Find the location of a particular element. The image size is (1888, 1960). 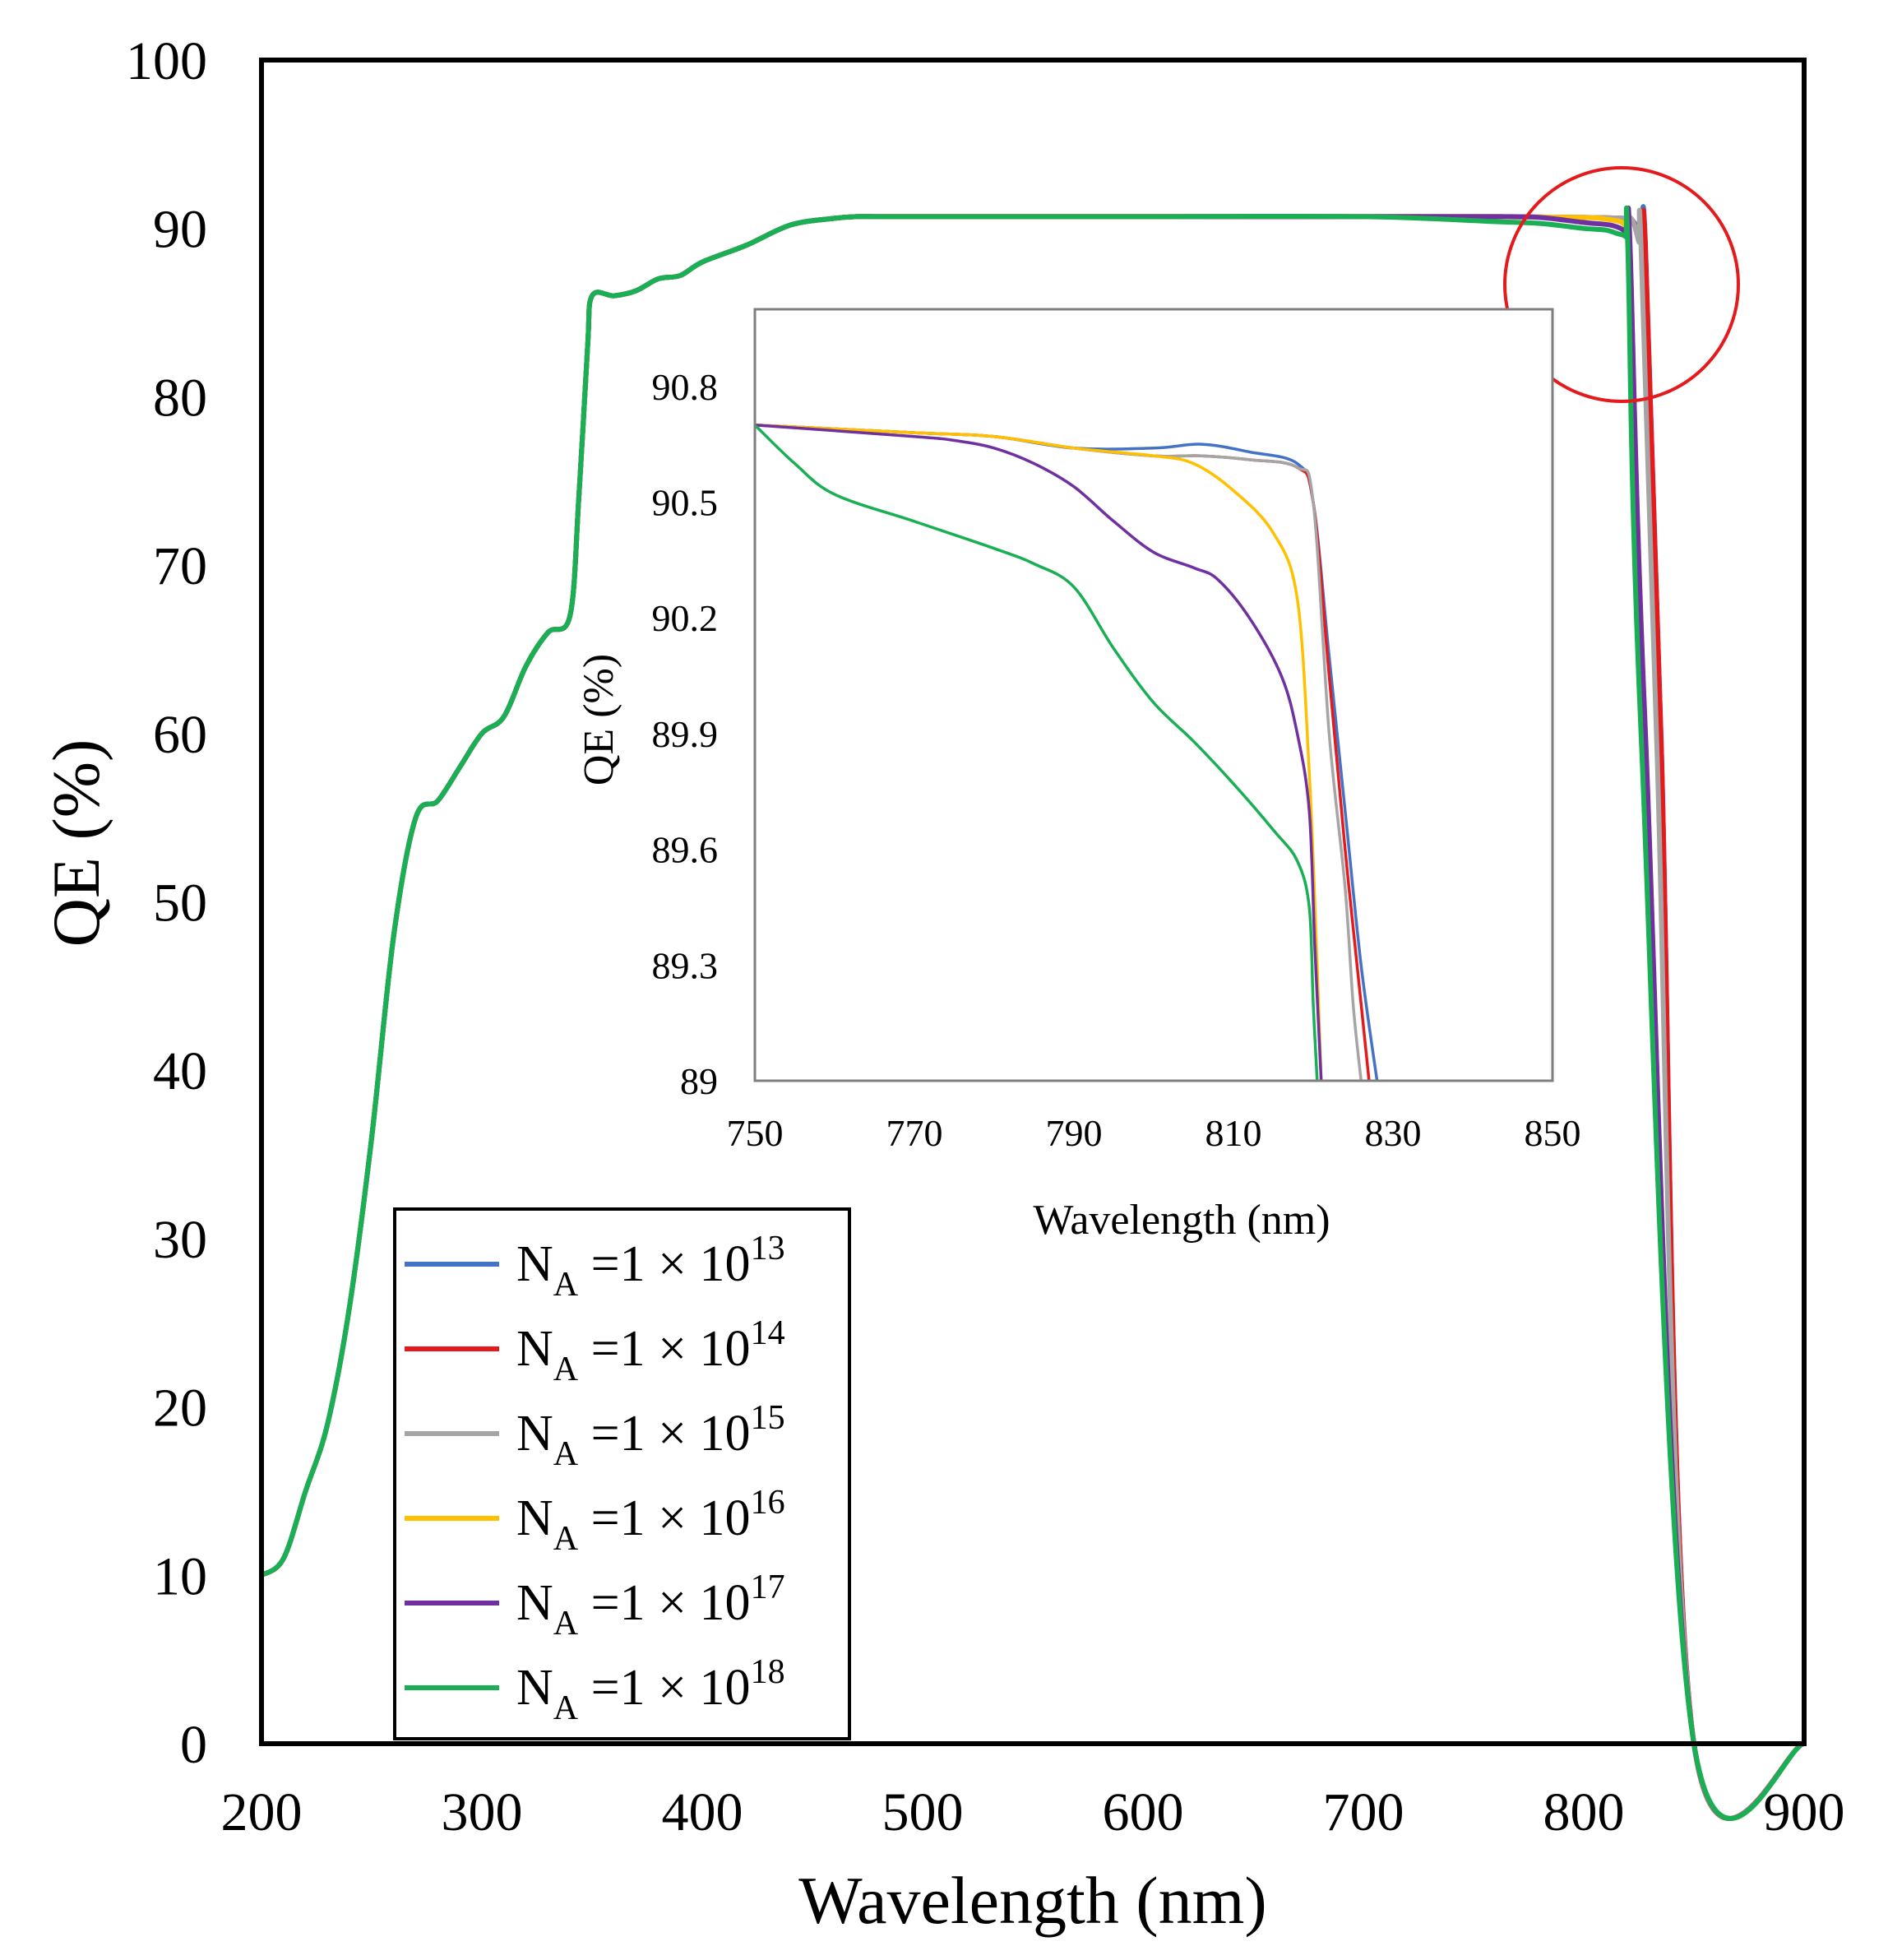

main-y-tick-labels: 0 10 20 30 40 50 60 70 80 90 100 is located at coordinates (166, 903).